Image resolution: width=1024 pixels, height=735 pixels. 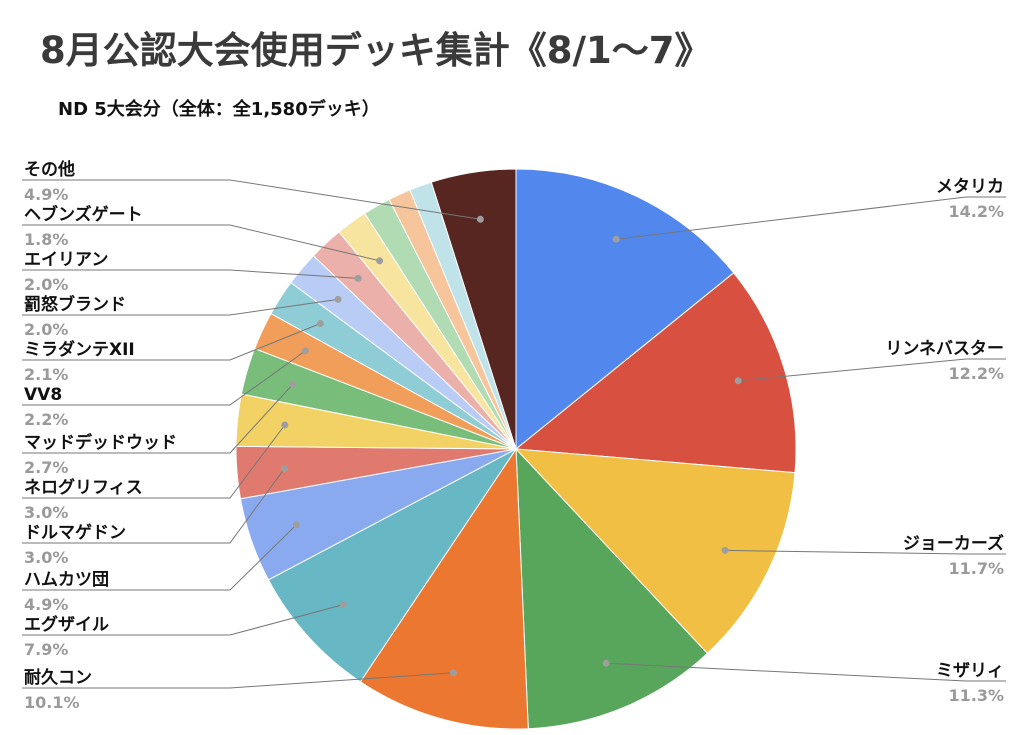 What do you see at coordinates (52, 702) in the screenshot?
I see `slice-percent: 10.1%` at bounding box center [52, 702].